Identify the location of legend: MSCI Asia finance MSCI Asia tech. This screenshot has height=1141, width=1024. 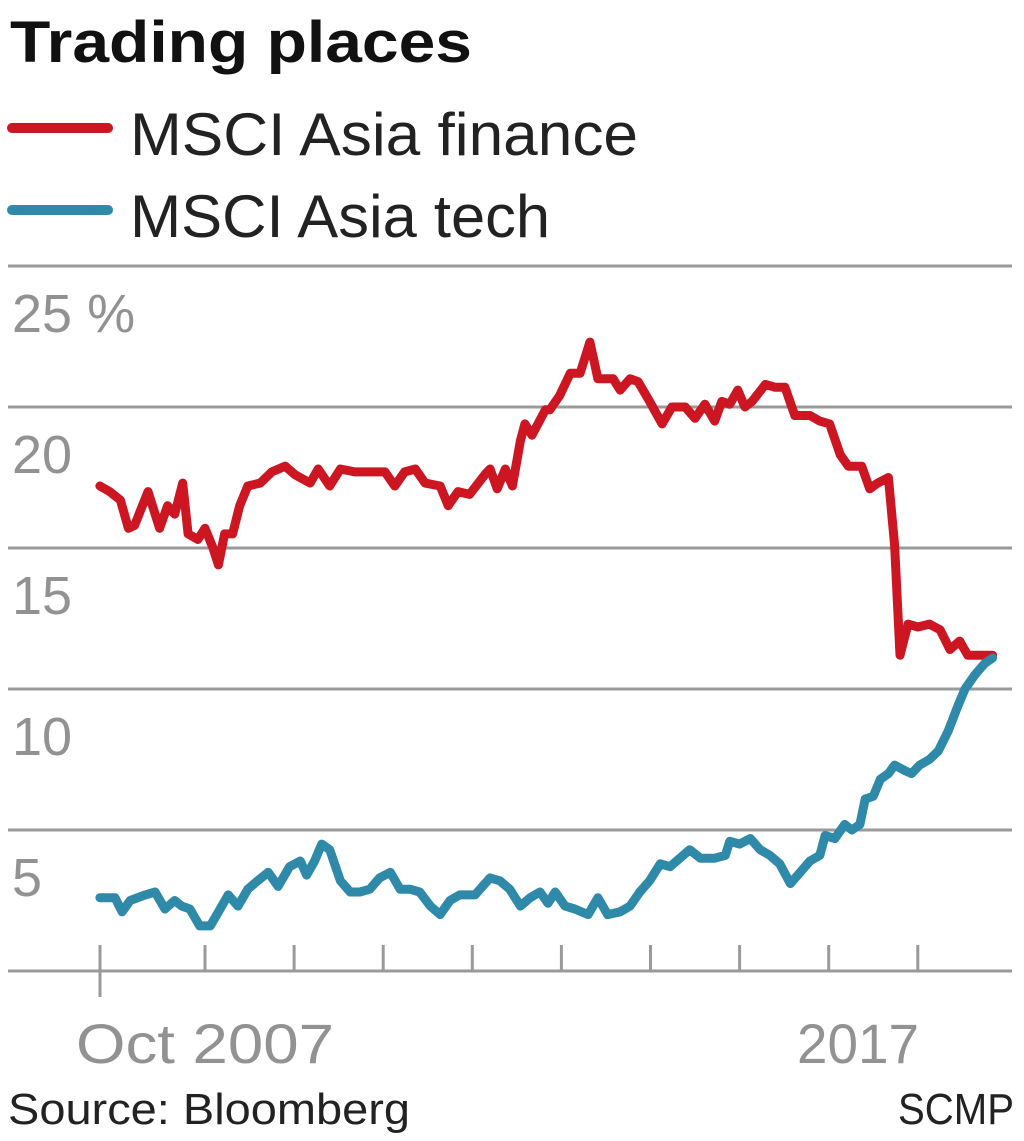
(322, 175).